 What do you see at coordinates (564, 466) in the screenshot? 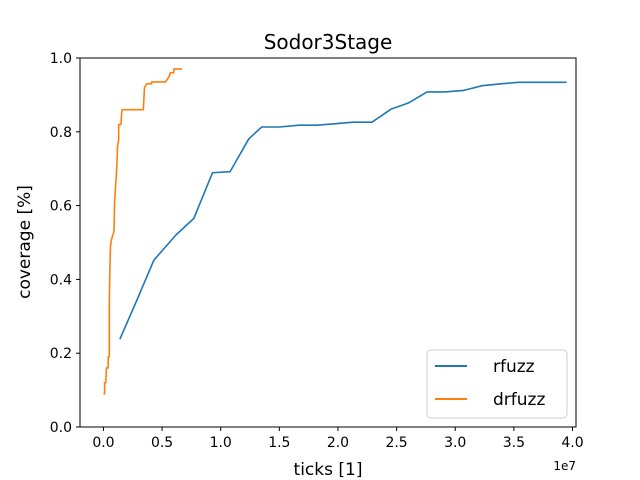
I see `x-axis-offset-label: 1e7` at bounding box center [564, 466].